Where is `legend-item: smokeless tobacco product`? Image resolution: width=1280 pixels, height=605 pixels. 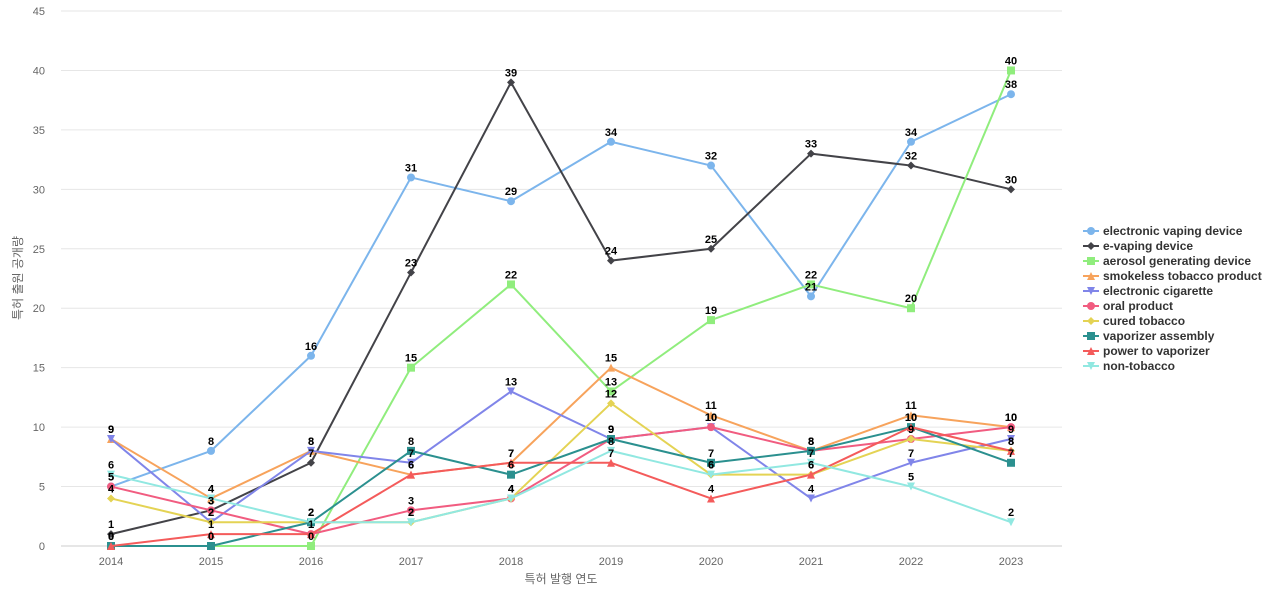 legend-item: smokeless tobacco product is located at coordinates (1172, 276).